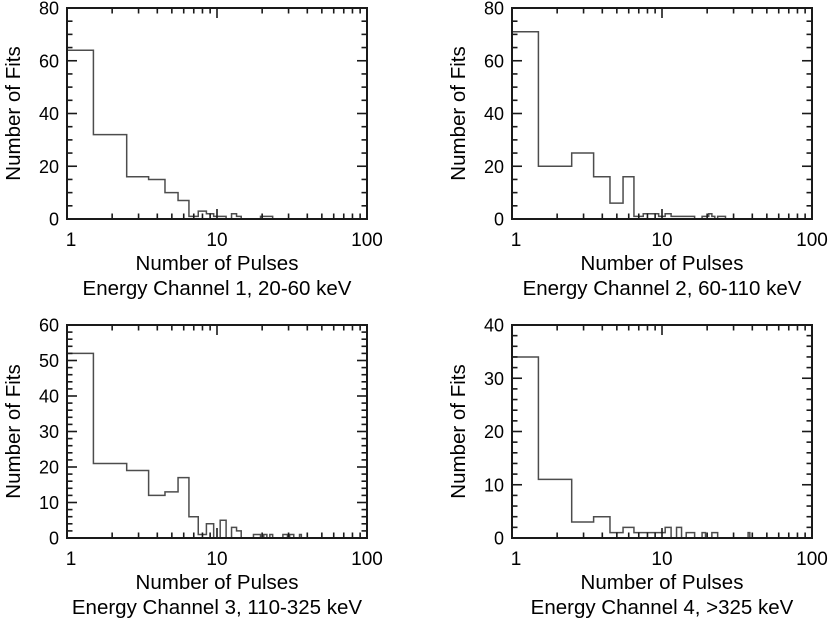 This screenshot has height=619, width=831. I want to click on panel-title: Energy Channel 1, 20-60 keV, so click(217, 288).